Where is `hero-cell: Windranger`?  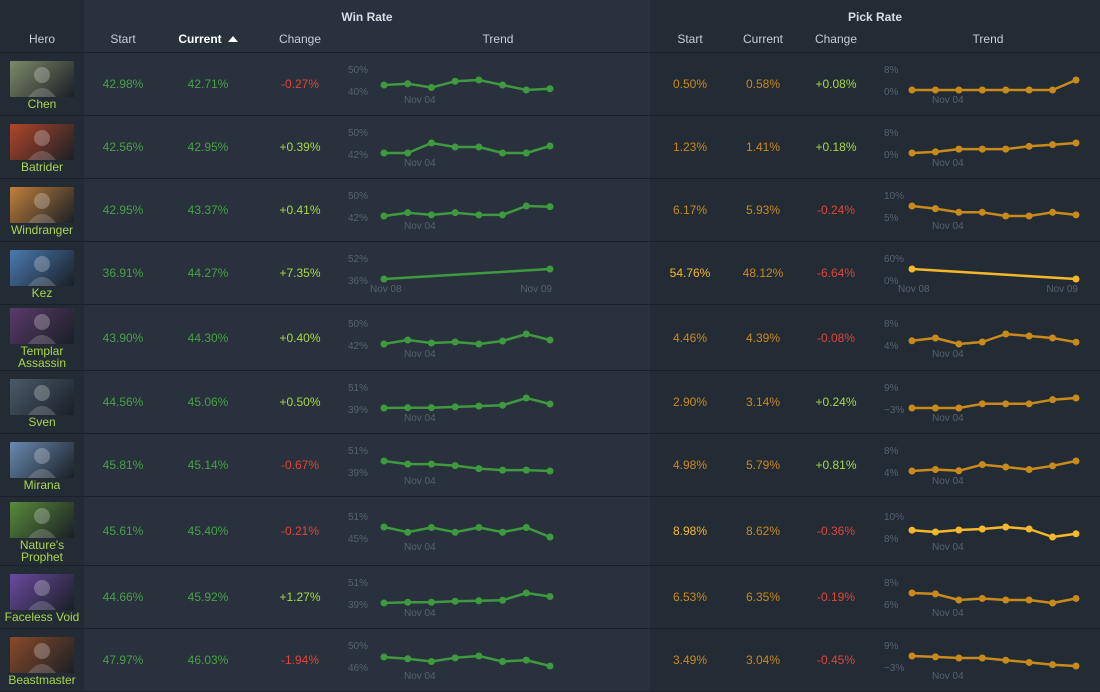 hero-cell: Windranger is located at coordinates (42, 210).